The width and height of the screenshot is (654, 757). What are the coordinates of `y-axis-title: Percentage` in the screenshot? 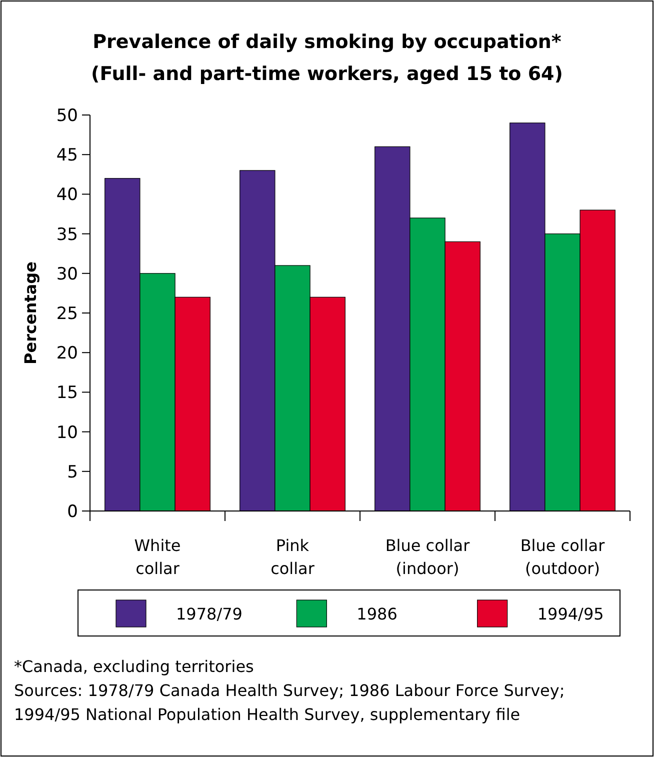 It's located at (30, 312).